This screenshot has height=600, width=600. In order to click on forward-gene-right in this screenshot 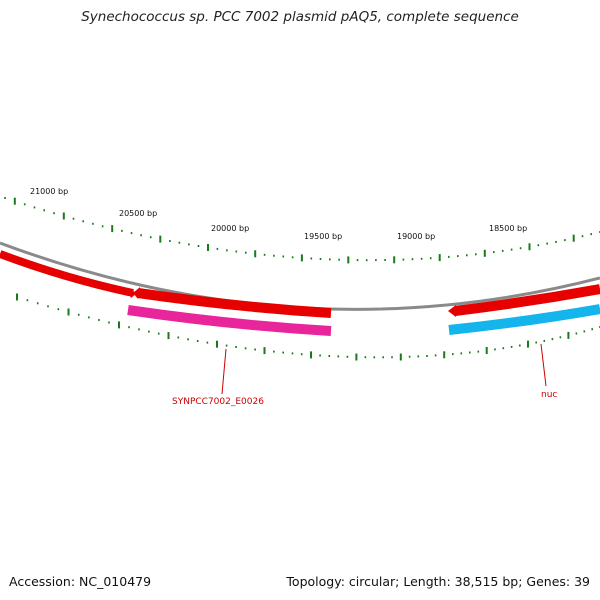, I will do `click(527, 300)`.